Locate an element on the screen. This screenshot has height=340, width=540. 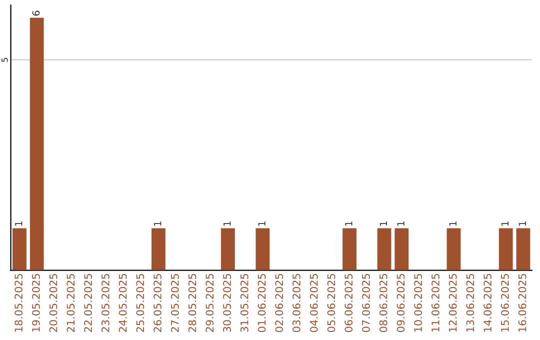
x-tick-label: 15.06.2025 is located at coordinates (504, 303).